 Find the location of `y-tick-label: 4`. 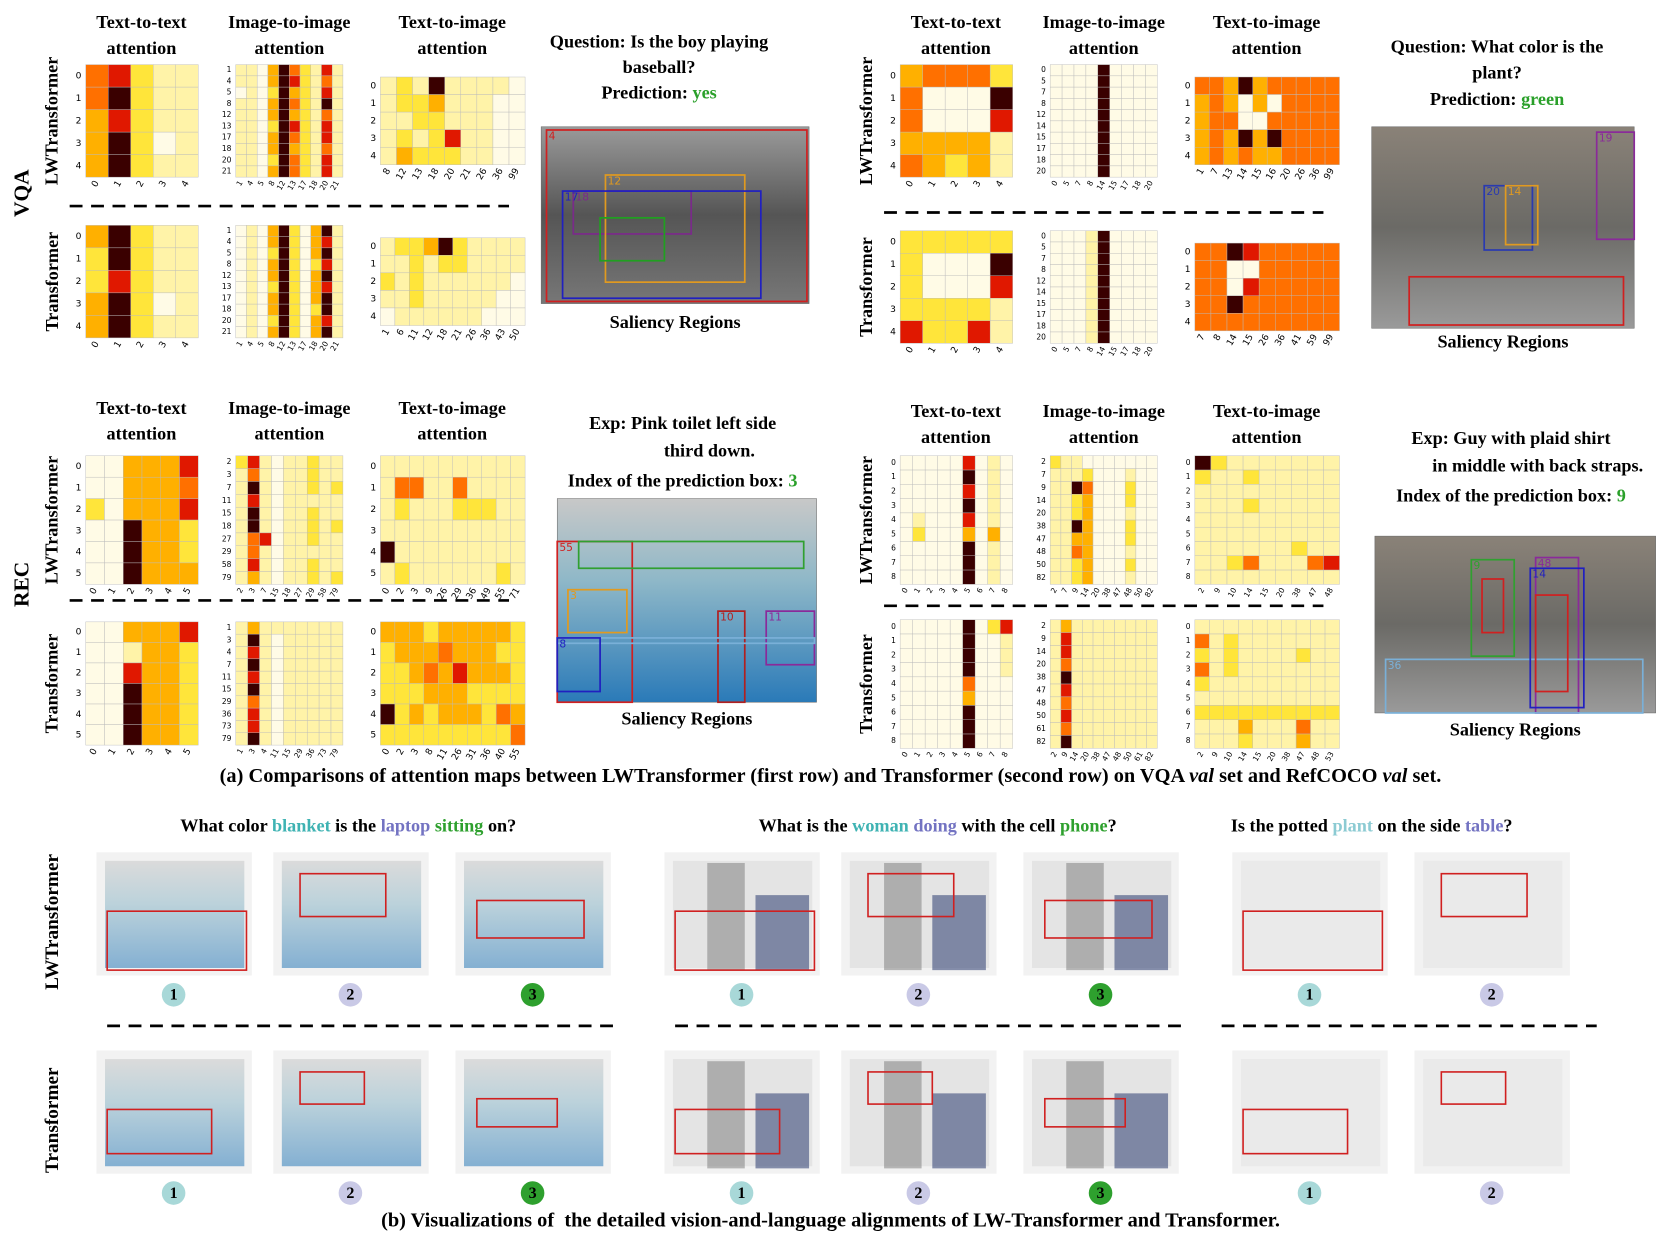

y-tick-label: 4 is located at coordinates (1188, 519).